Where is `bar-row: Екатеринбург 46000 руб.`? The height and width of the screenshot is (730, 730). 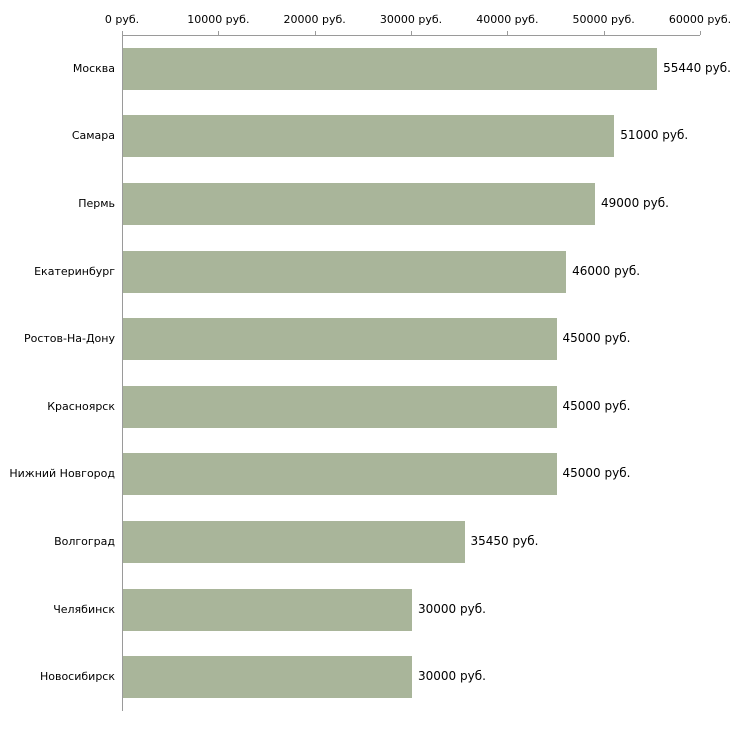
bar-row: Екатеринбург 46000 руб. is located at coordinates (365, 272).